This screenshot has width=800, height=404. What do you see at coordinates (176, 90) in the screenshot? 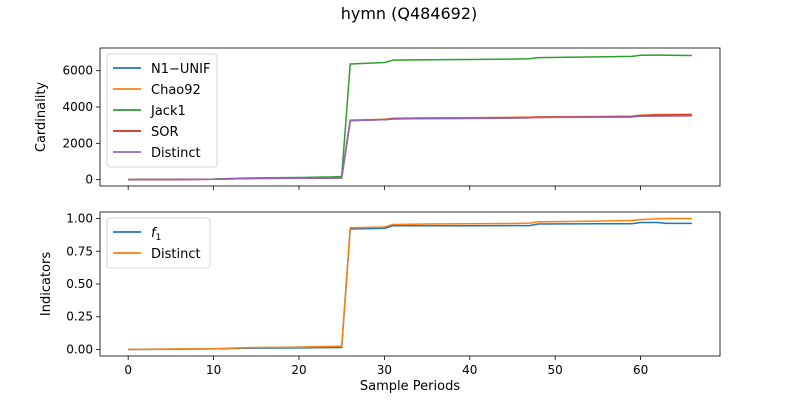
I see `legend-label: Chao92` at bounding box center [176, 90].